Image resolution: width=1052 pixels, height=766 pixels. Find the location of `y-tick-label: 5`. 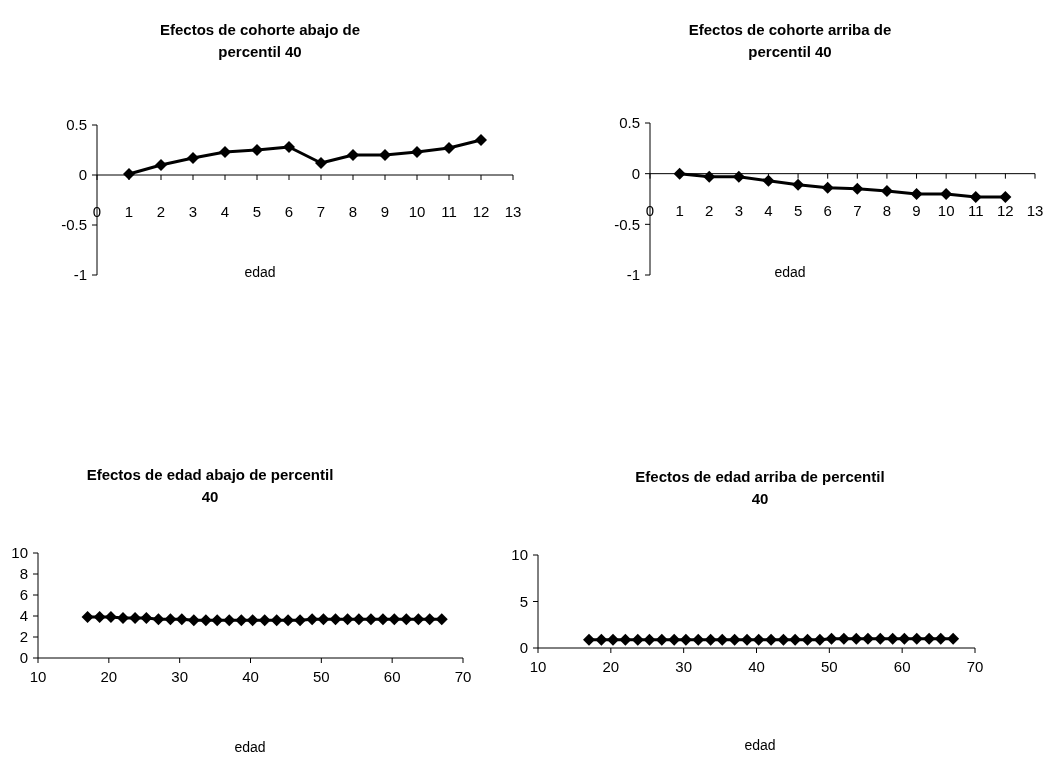

y-tick-label: 5 is located at coordinates (523, 601).